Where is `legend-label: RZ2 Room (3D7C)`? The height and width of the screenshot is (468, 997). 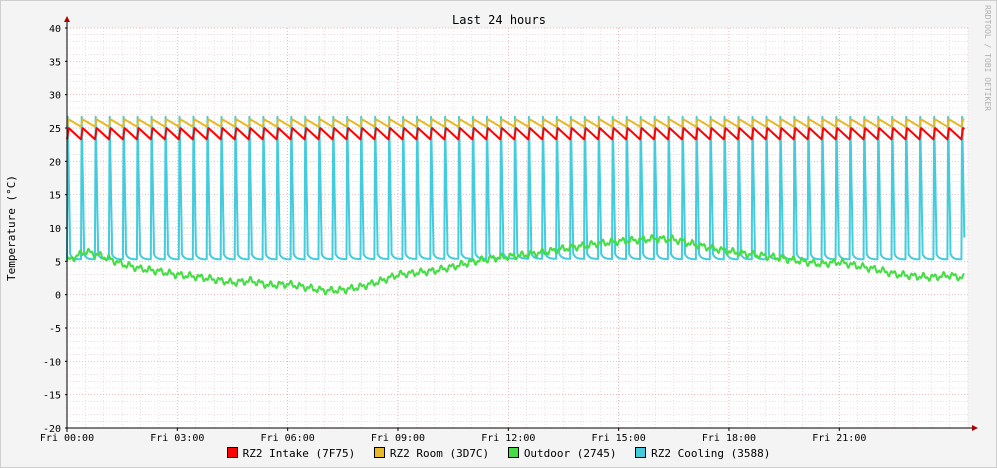
legend-label: RZ2 Room (3D7C) is located at coordinates (439, 453).